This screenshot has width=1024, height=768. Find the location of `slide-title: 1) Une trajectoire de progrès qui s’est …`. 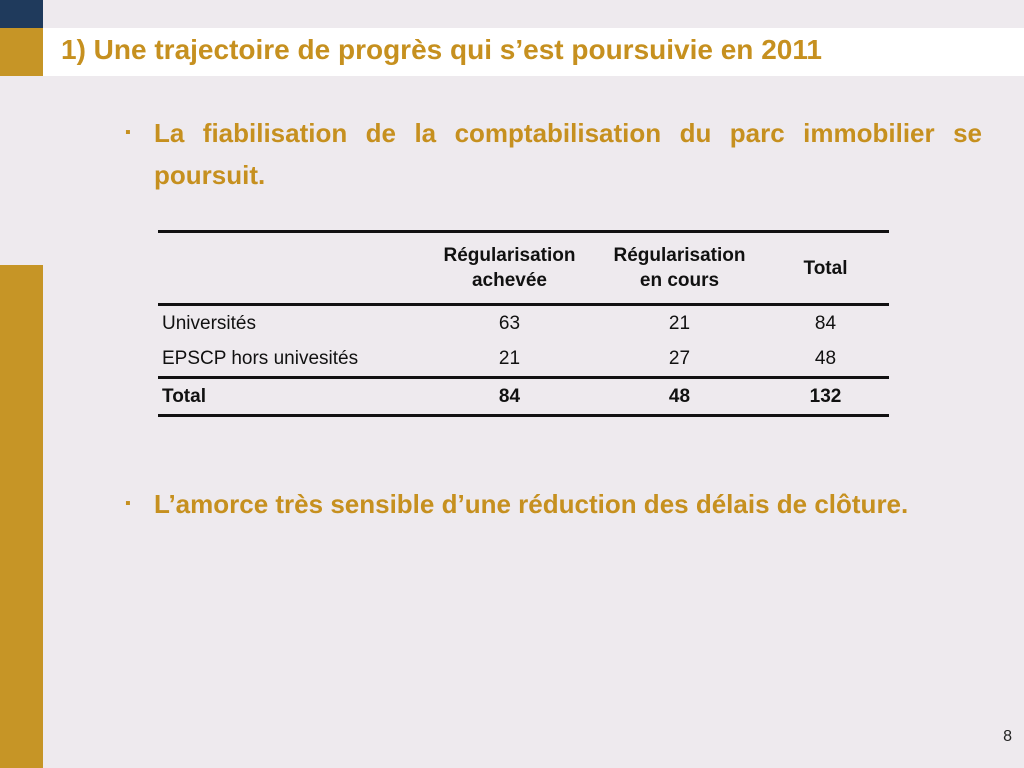

slide-title: 1) Une trajectoire de progrès qui s’est … is located at coordinates (441, 49).